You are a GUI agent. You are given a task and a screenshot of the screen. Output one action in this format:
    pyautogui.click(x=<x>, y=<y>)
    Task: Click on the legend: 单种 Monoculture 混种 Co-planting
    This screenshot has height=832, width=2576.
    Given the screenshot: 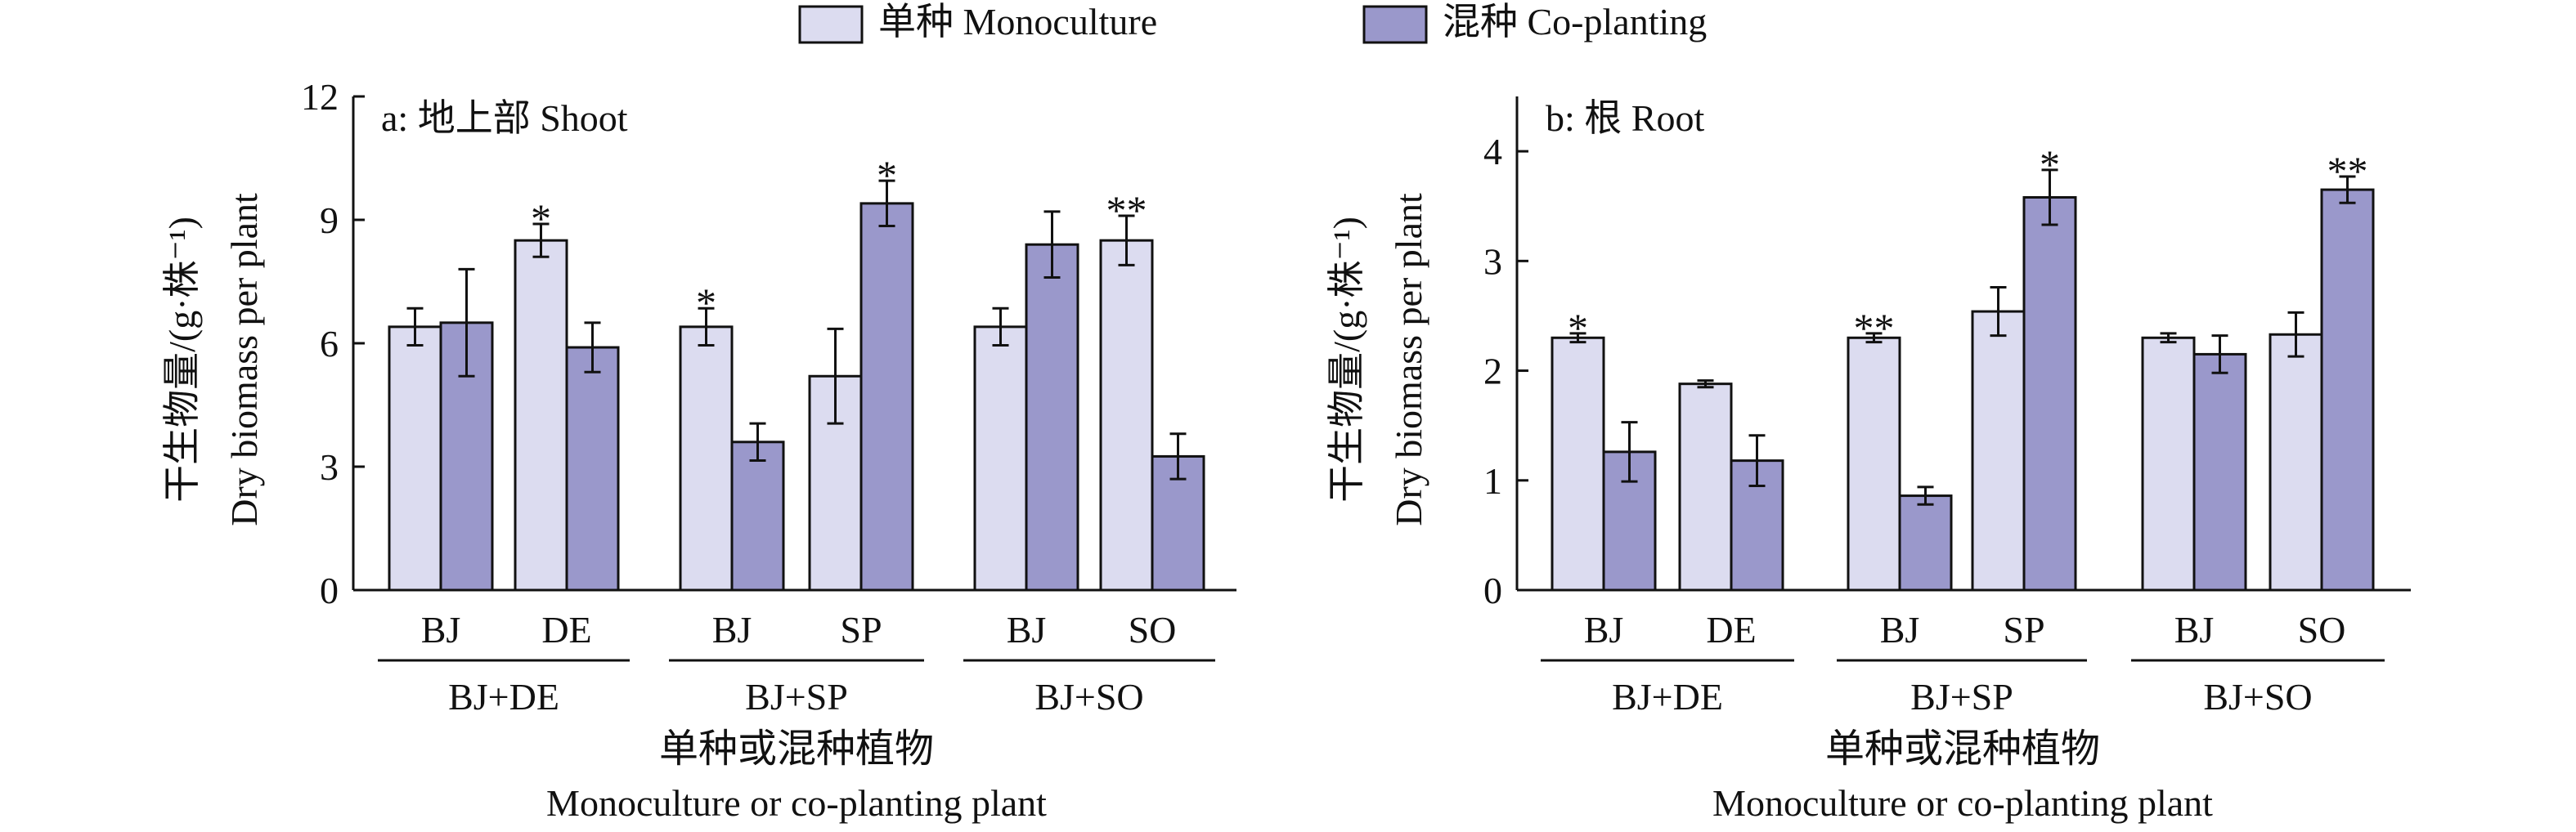 What is the action you would take?
    pyautogui.click(x=1252, y=22)
    